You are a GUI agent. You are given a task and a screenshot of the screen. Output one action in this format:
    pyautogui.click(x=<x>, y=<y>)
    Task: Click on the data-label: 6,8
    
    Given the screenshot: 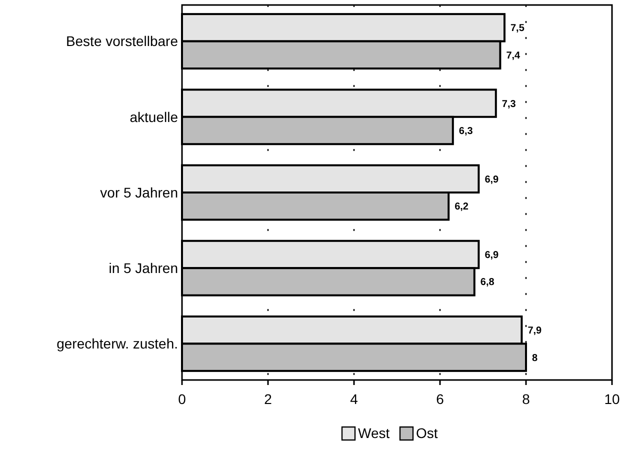 What is the action you would take?
    pyautogui.click(x=487, y=282)
    